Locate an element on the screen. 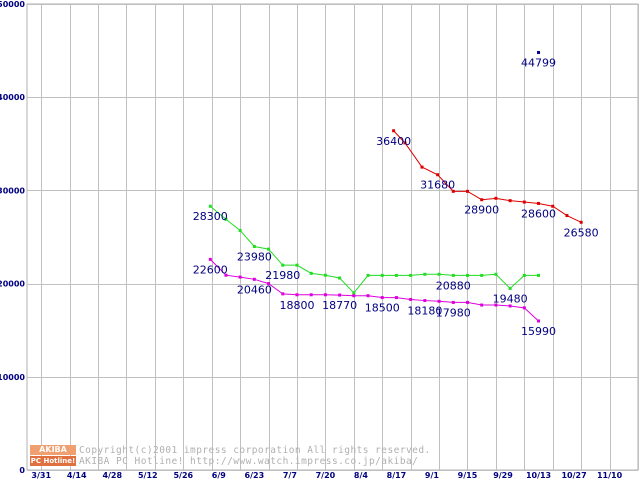 The width and height of the screenshot is (640, 480). data-label: 22600 is located at coordinates (210, 269).